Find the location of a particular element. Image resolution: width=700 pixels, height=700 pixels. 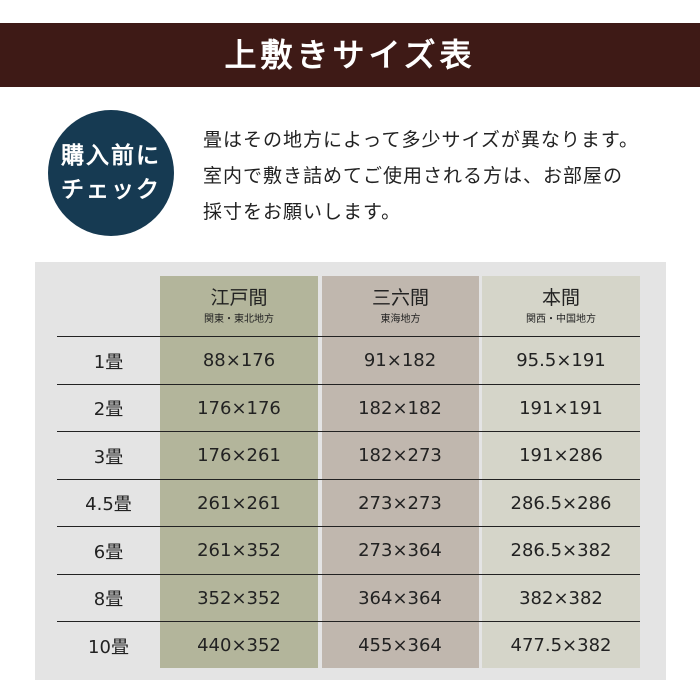

column-header: 江戸間関東・東北地方 is located at coordinates (239, 306).